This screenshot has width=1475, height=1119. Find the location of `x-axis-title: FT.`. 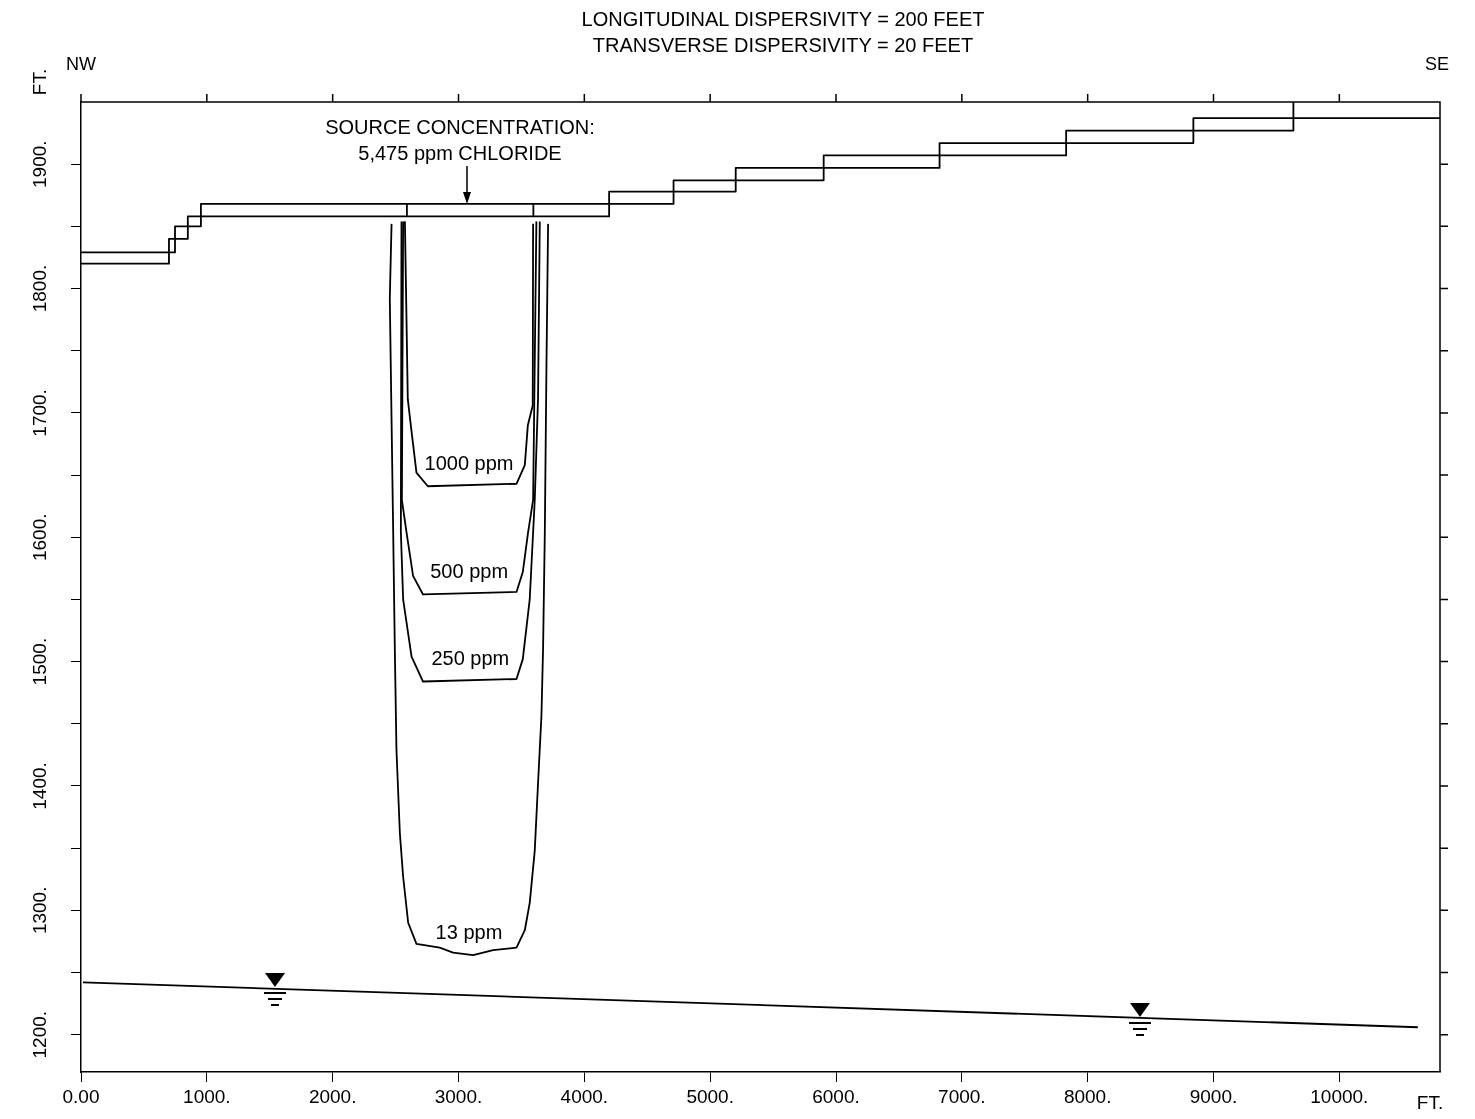

x-axis-title: FT. is located at coordinates (1430, 1102).